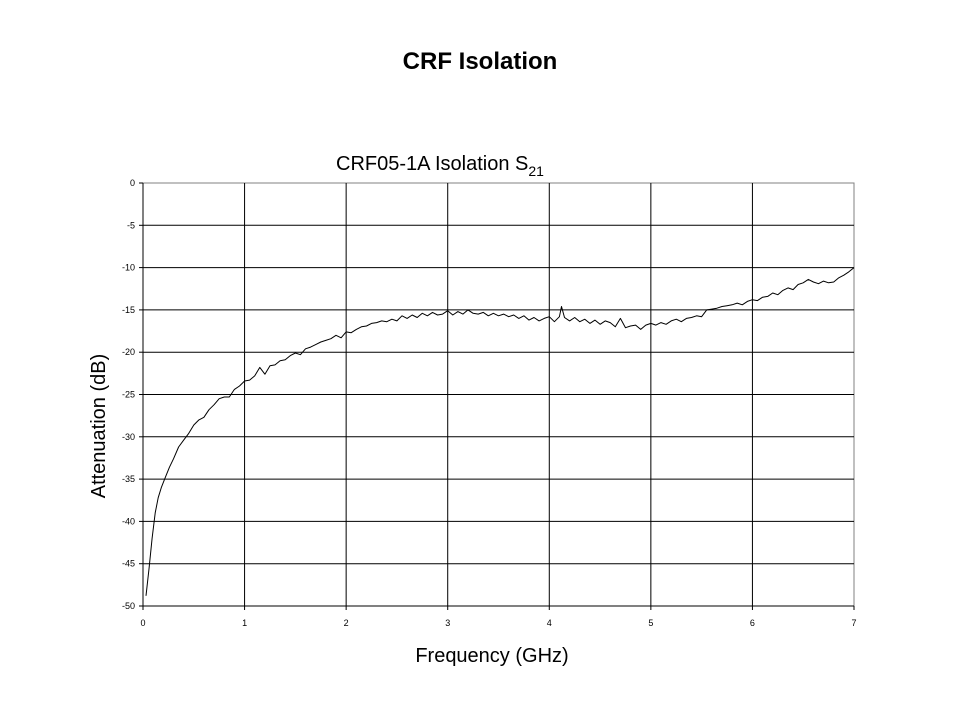 The width and height of the screenshot is (960, 720). What do you see at coordinates (128, 606) in the screenshot?
I see `y-tick-label: -50` at bounding box center [128, 606].